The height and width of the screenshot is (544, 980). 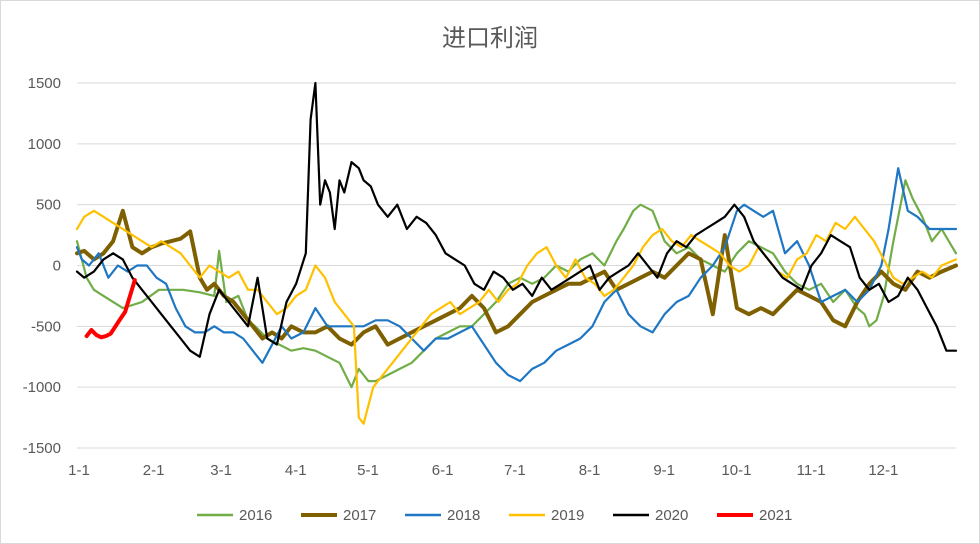 What do you see at coordinates (775, 515) in the screenshot?
I see `legend-label-2021: 2021` at bounding box center [775, 515].